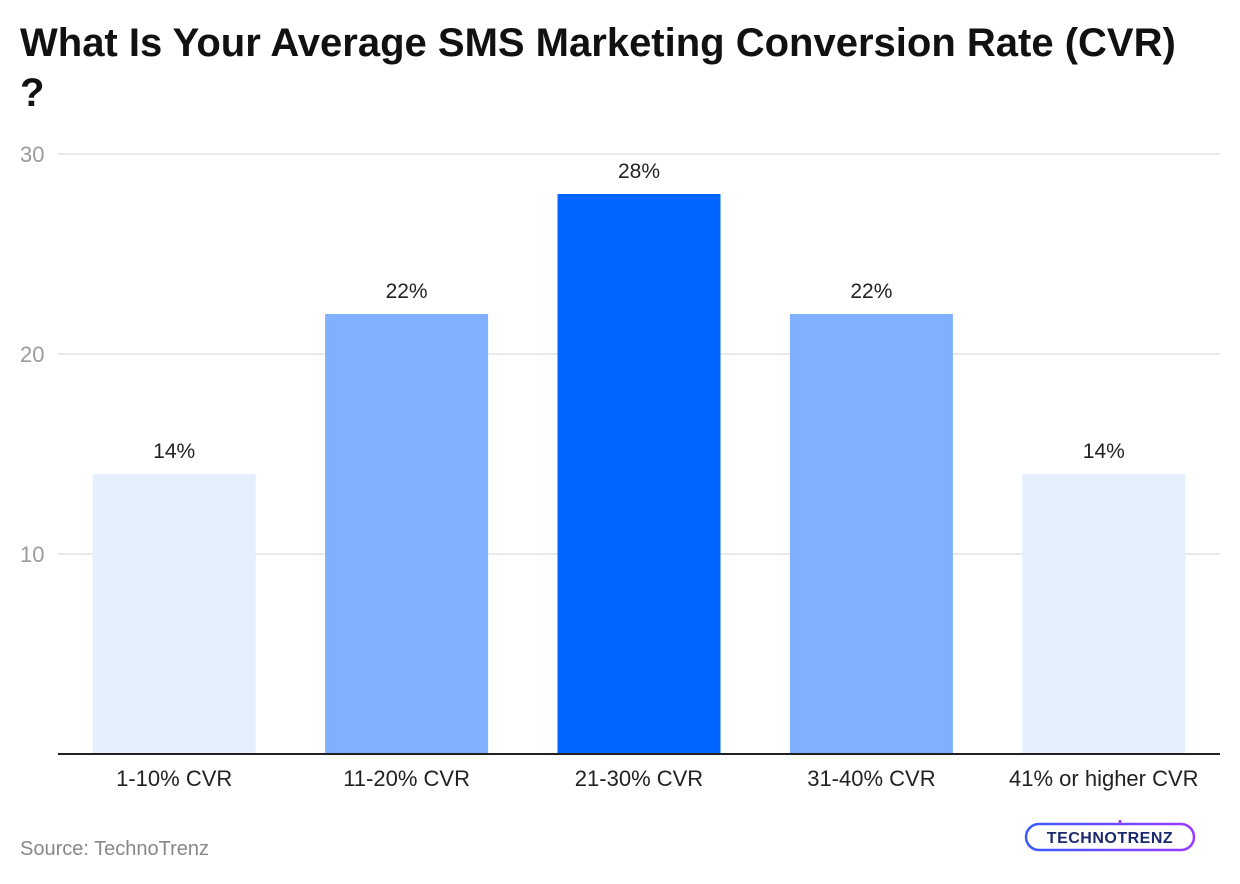 The image size is (1240, 884). Describe the element at coordinates (639, 171) in the screenshot. I see `data-label: 28%` at that location.